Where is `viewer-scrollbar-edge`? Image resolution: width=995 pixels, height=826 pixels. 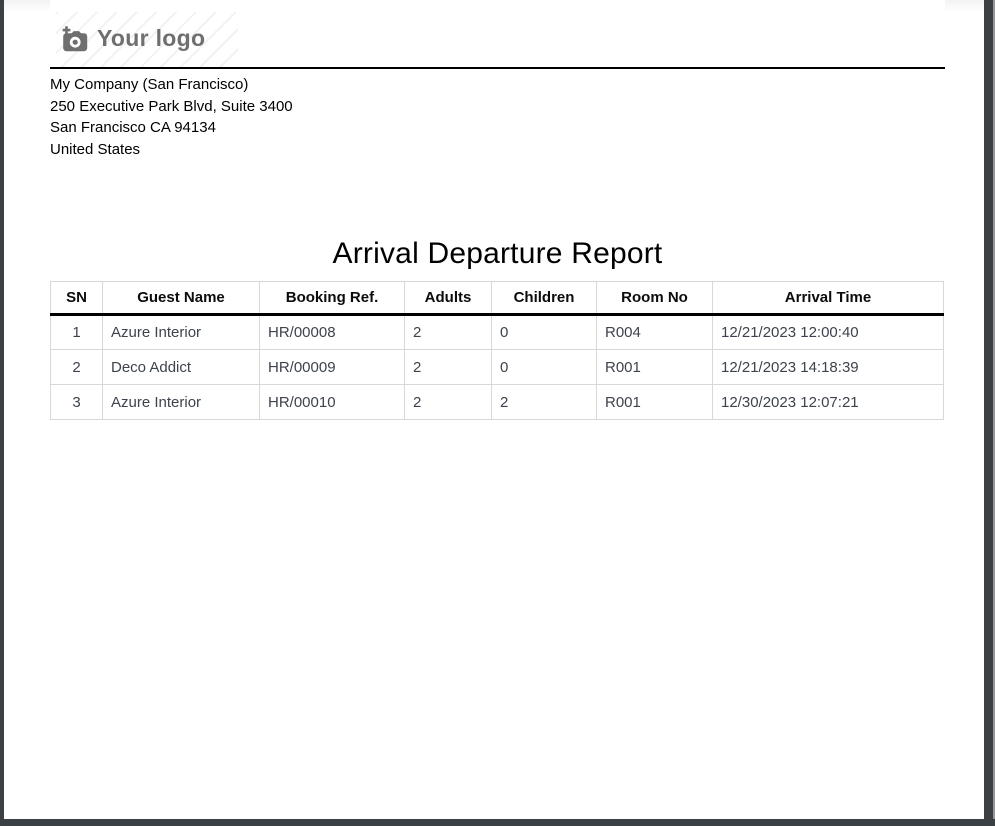
viewer-scrollbar-edge is located at coordinates (994, 409).